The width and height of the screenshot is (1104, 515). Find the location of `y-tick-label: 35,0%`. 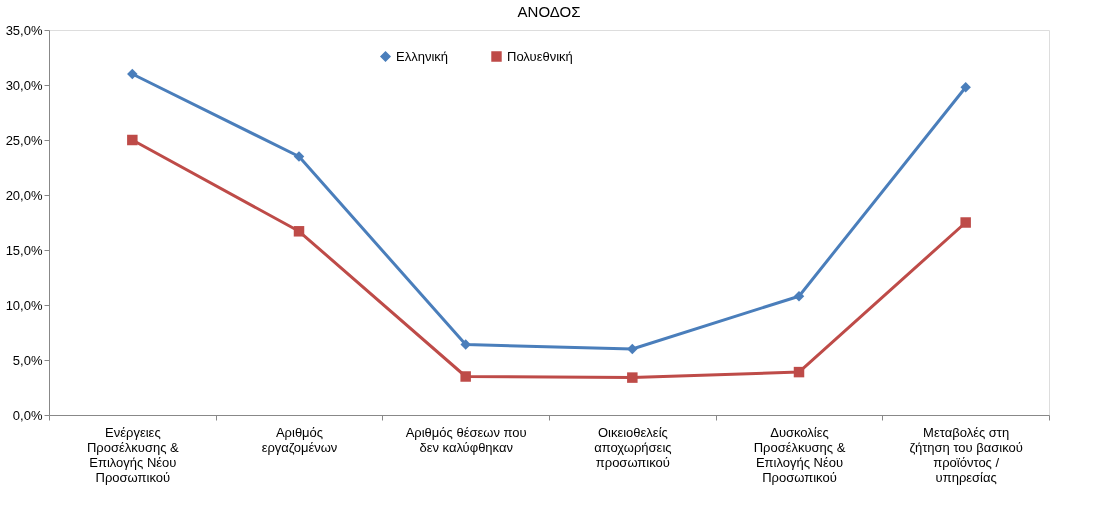

y-tick-label: 35,0% is located at coordinates (24, 30).